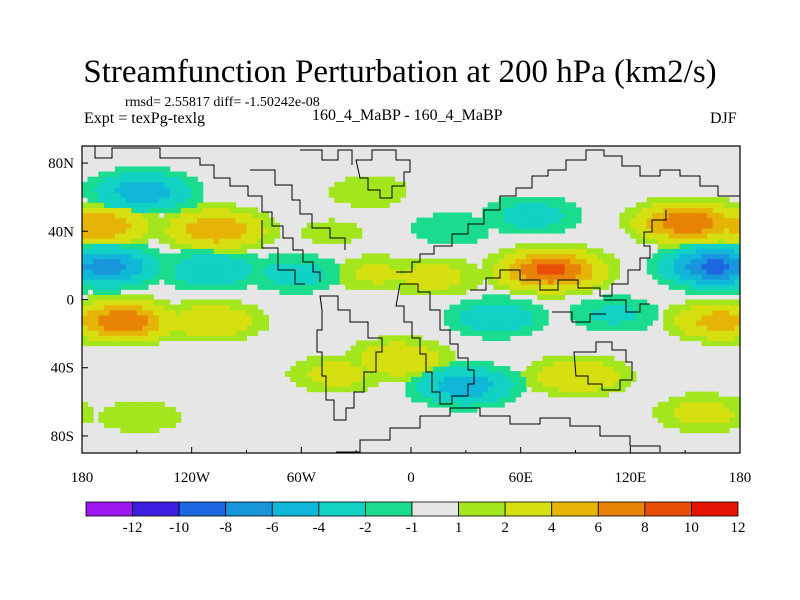 Image resolution: width=800 pixels, height=600 pixels. I want to click on y-tick-label: 80N, so click(61, 164).